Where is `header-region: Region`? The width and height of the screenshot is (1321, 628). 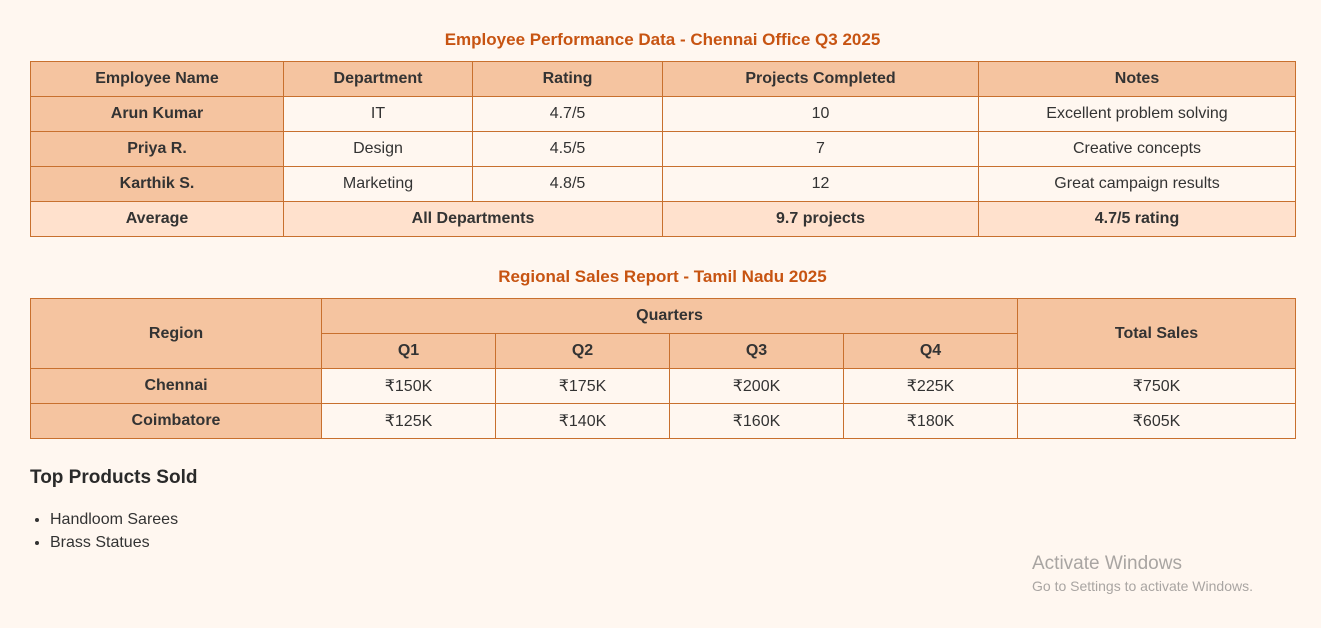 header-region: Region is located at coordinates (176, 333).